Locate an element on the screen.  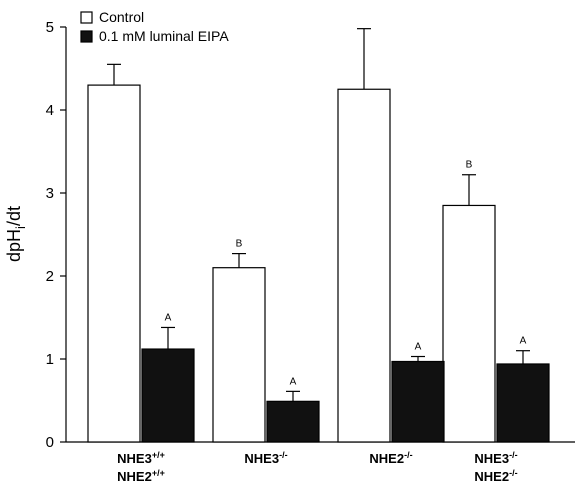
y-axis-label: dpHi/dt is located at coordinates (16, 234).